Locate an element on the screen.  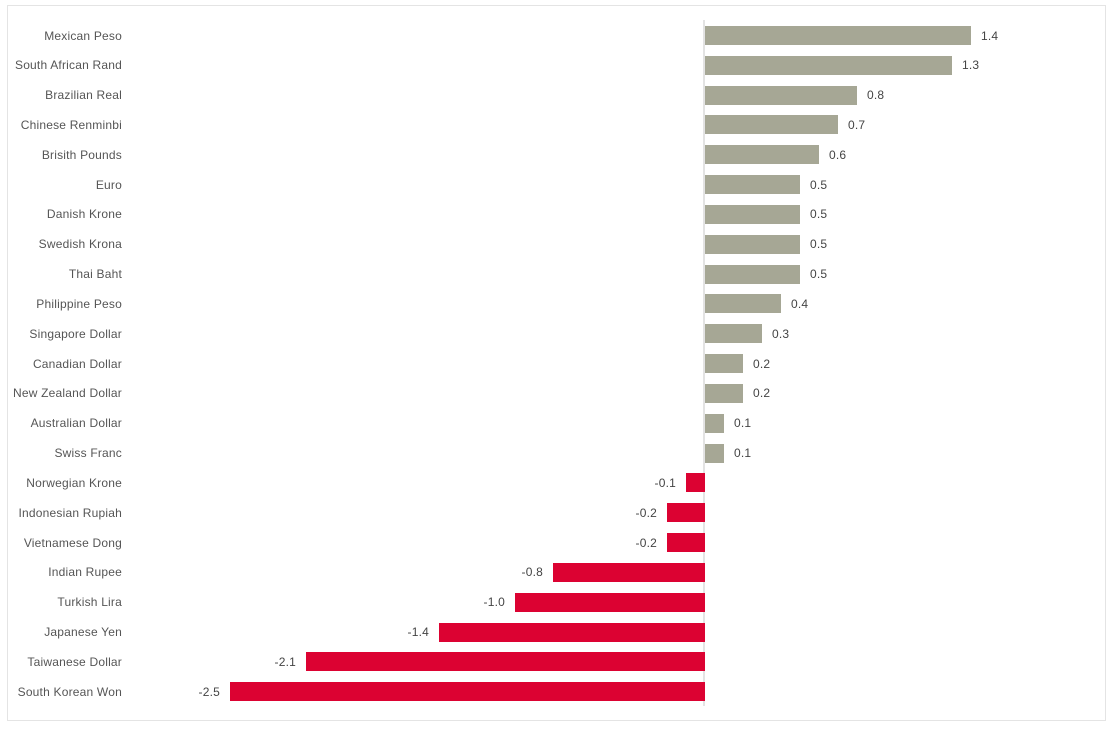
value-label: 0.4 is located at coordinates (800, 303).